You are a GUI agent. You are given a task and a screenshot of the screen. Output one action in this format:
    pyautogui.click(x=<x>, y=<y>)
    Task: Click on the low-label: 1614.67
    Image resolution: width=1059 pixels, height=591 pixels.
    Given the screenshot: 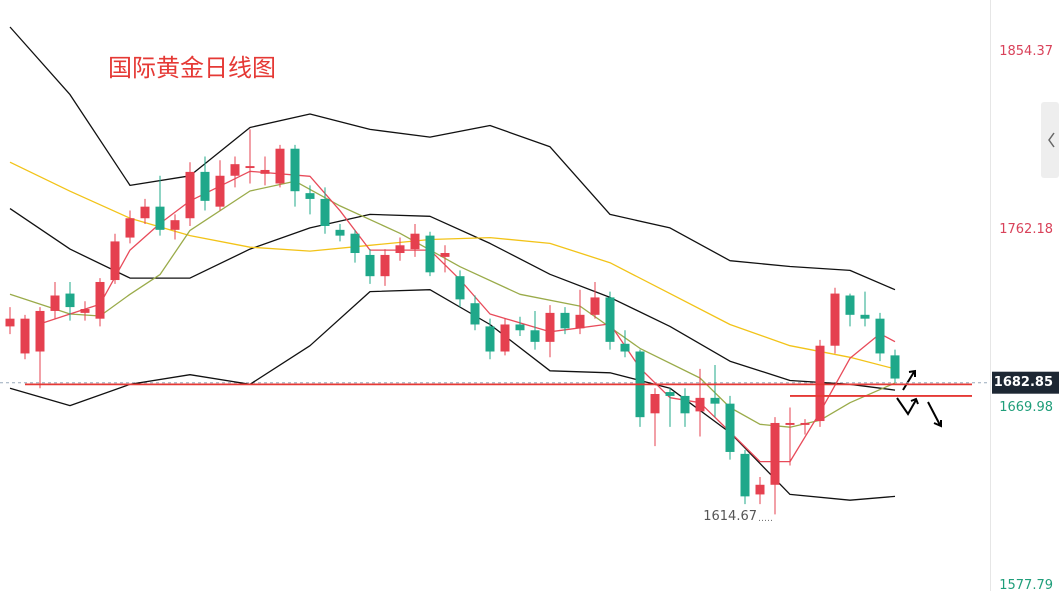 What is the action you would take?
    pyautogui.click(x=730, y=516)
    